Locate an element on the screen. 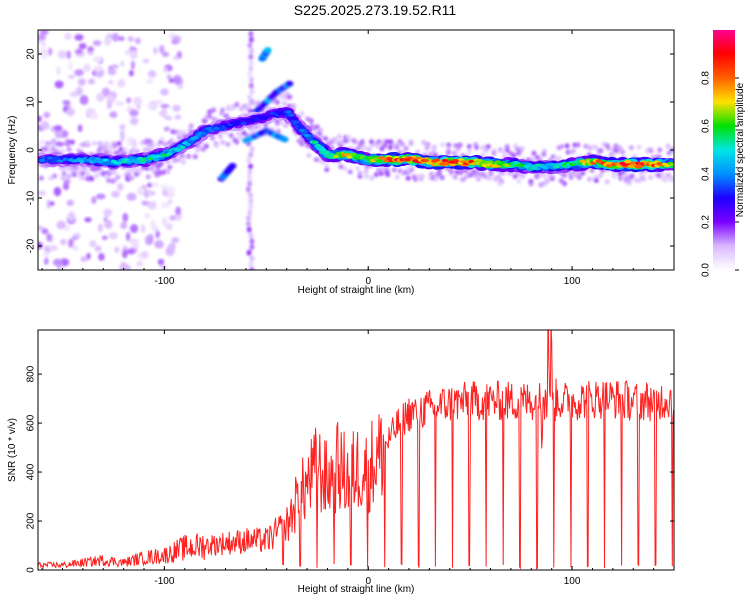 The height and width of the screenshot is (600, 750). x-tick-label: 100 is located at coordinates (572, 581).